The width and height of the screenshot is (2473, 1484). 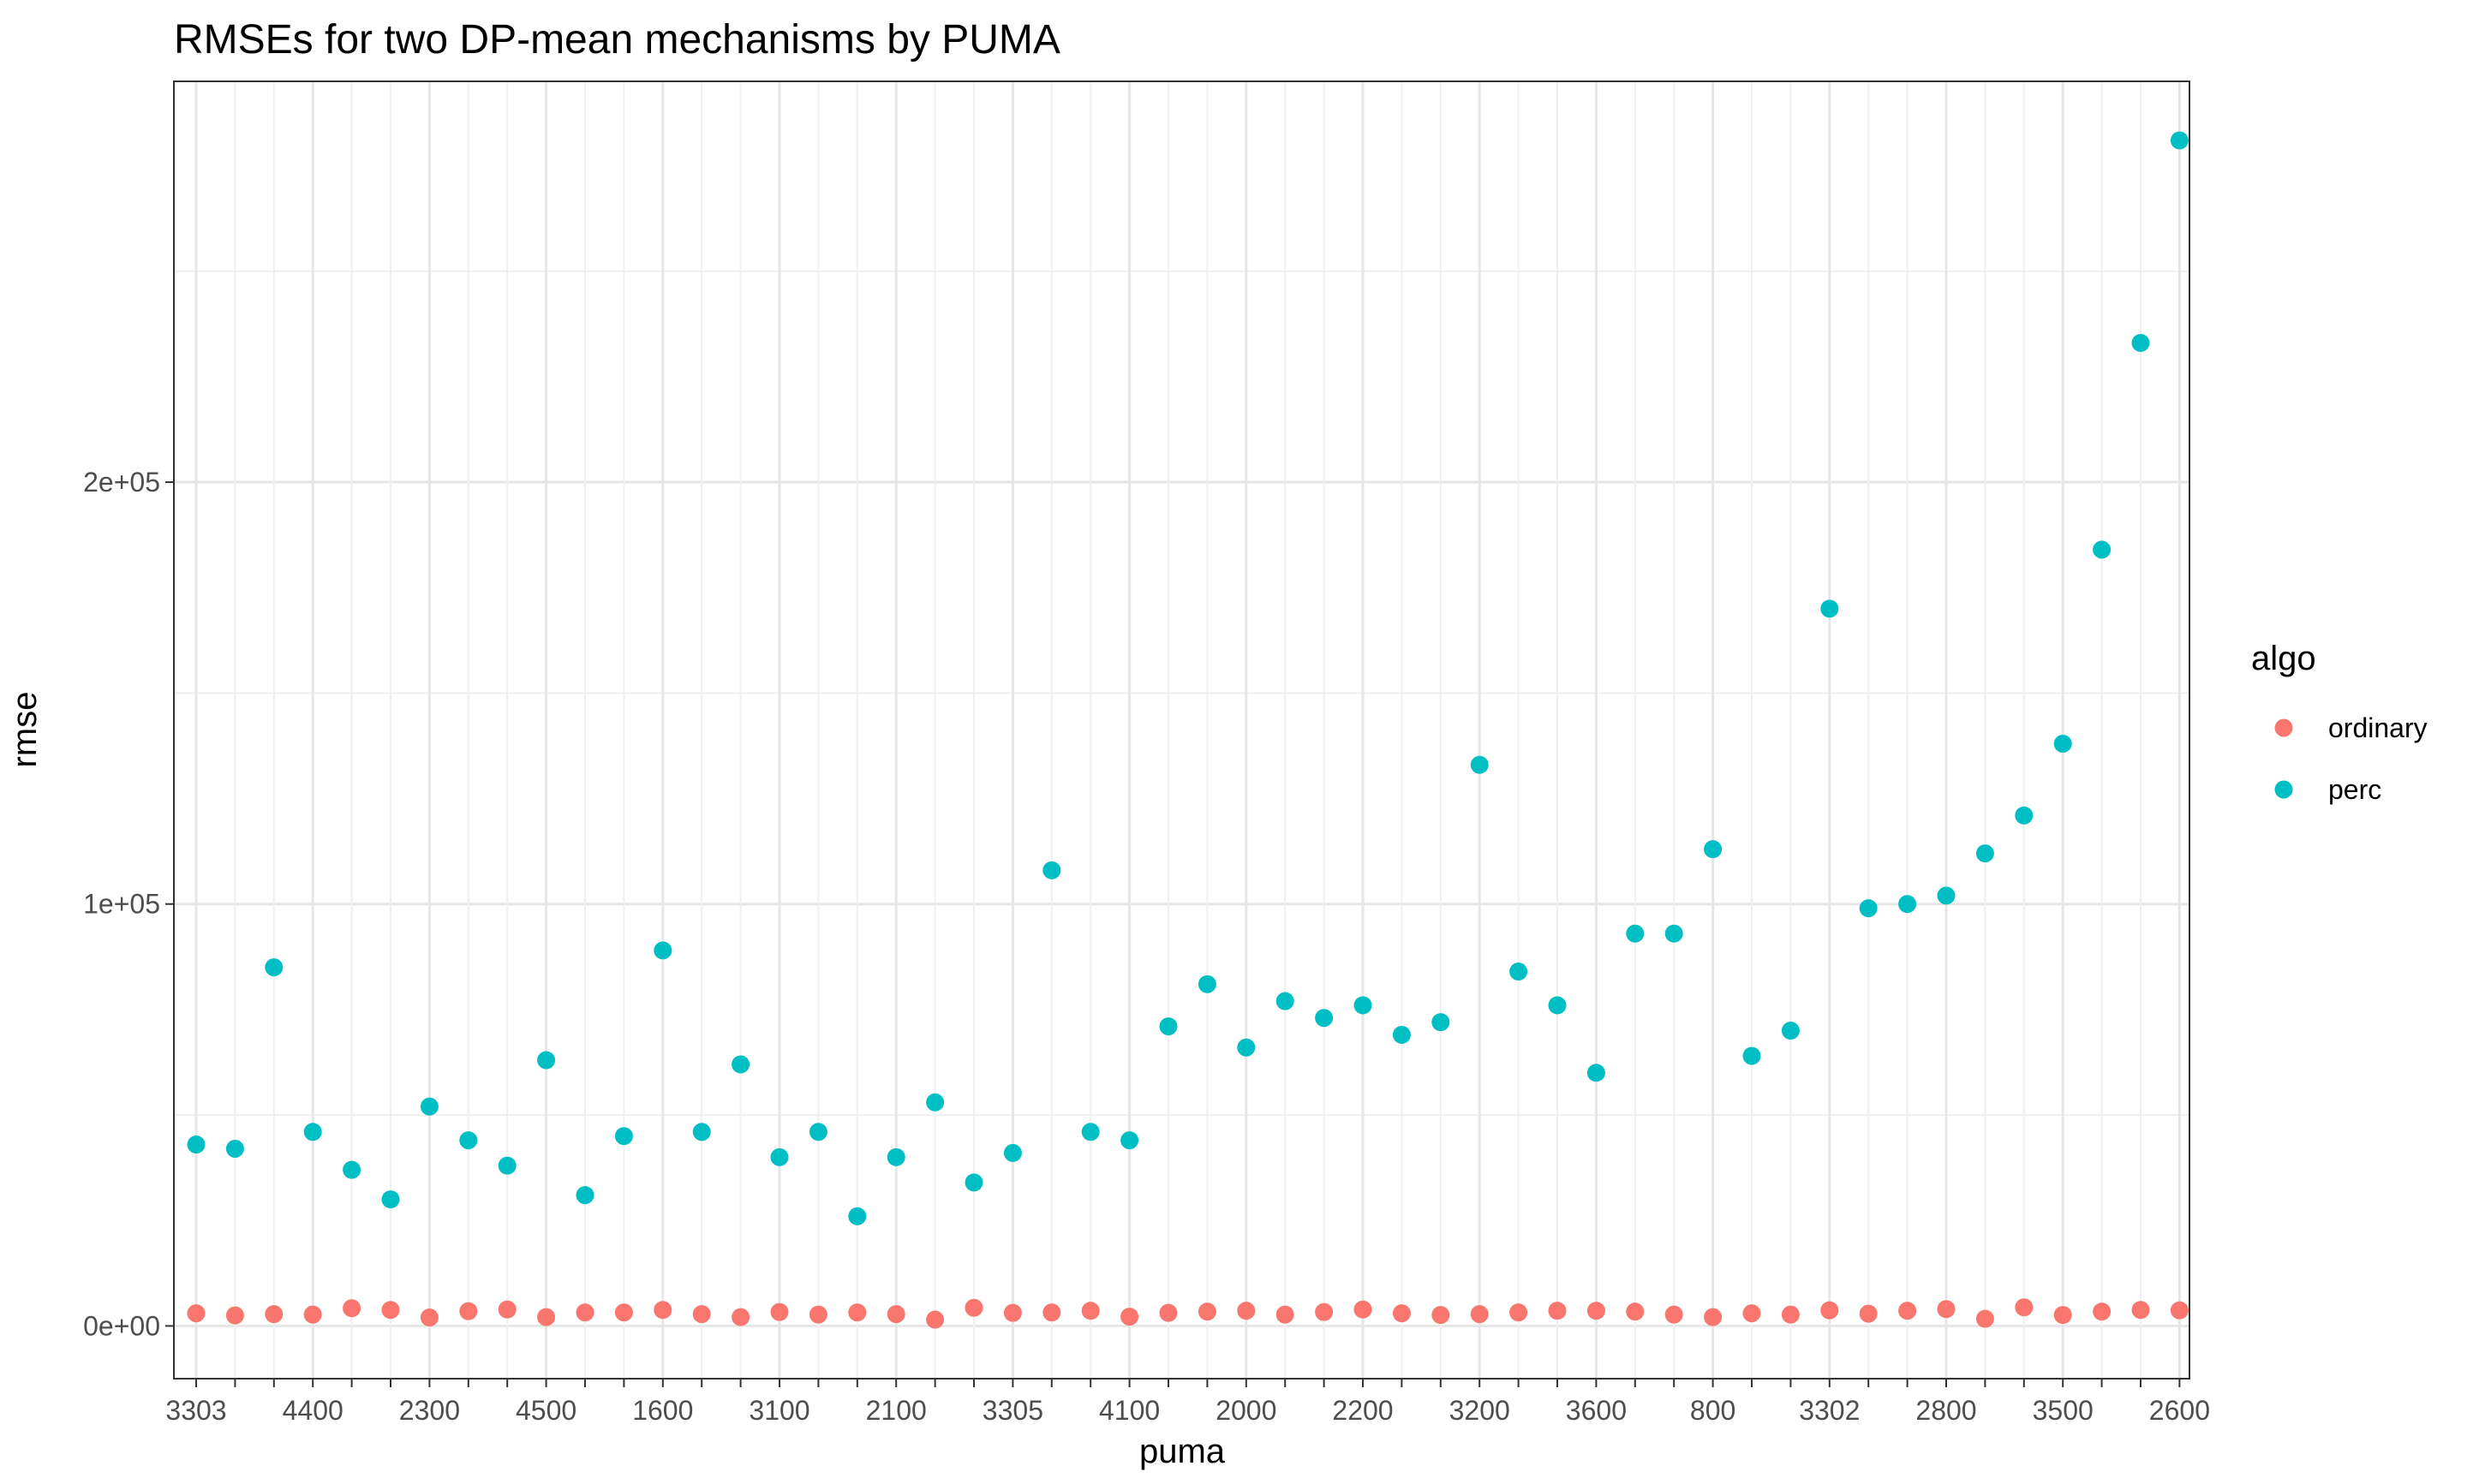 I want to click on y-axis-title: rmse, so click(x=25, y=730).